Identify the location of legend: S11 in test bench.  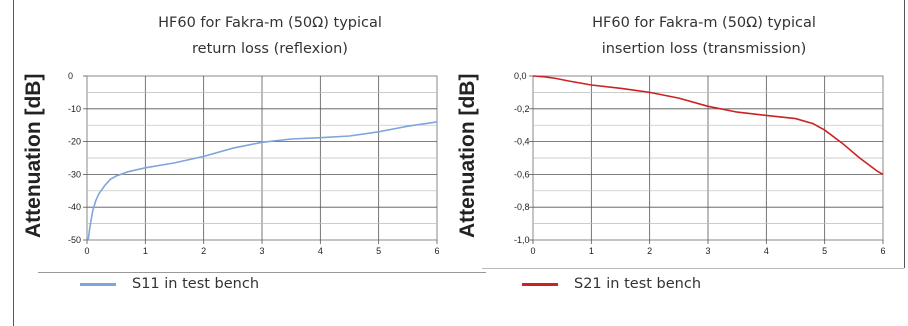
(169, 284).